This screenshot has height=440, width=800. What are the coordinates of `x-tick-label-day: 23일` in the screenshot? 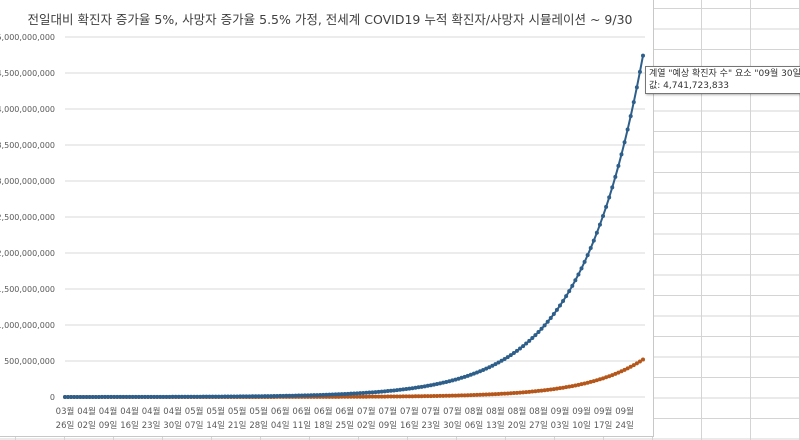 It's located at (151, 426).